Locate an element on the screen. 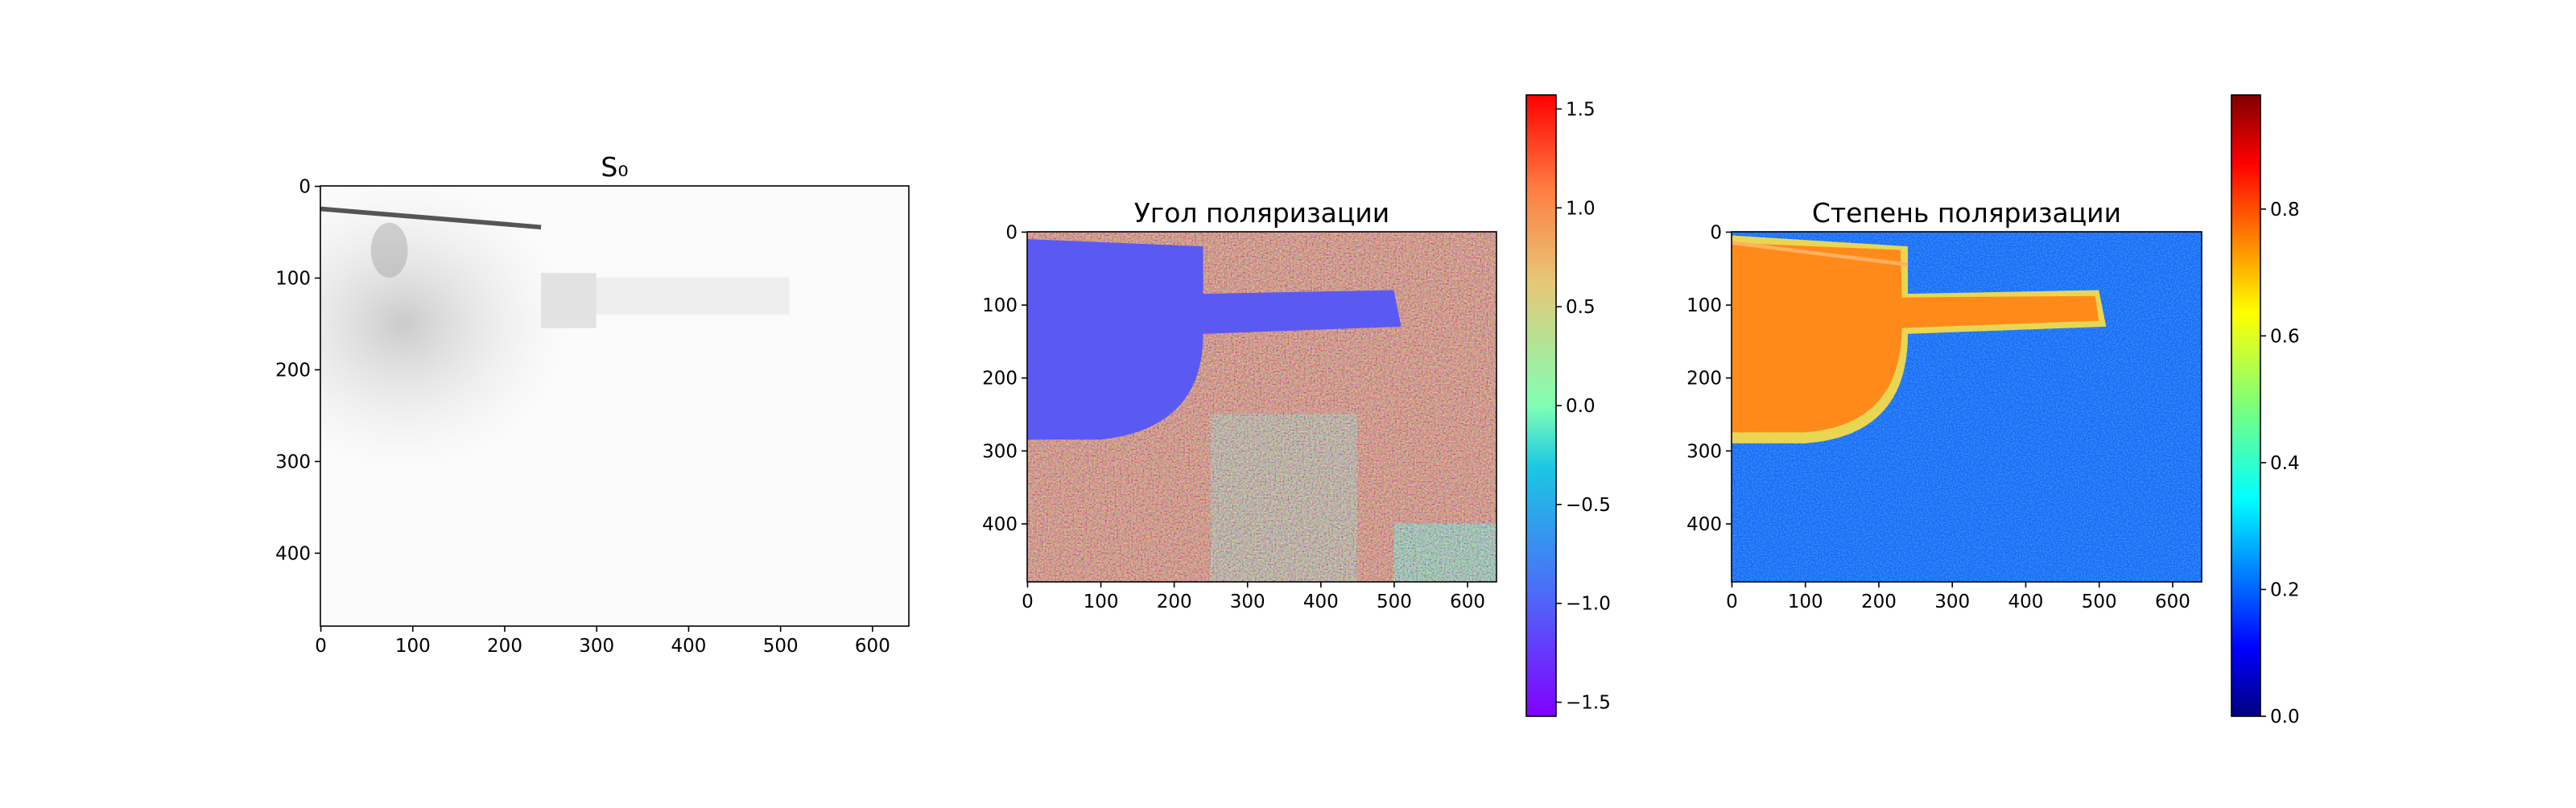 This screenshot has width=2576, height=808. colorbar-tick-label: 0.5 is located at coordinates (1581, 307).